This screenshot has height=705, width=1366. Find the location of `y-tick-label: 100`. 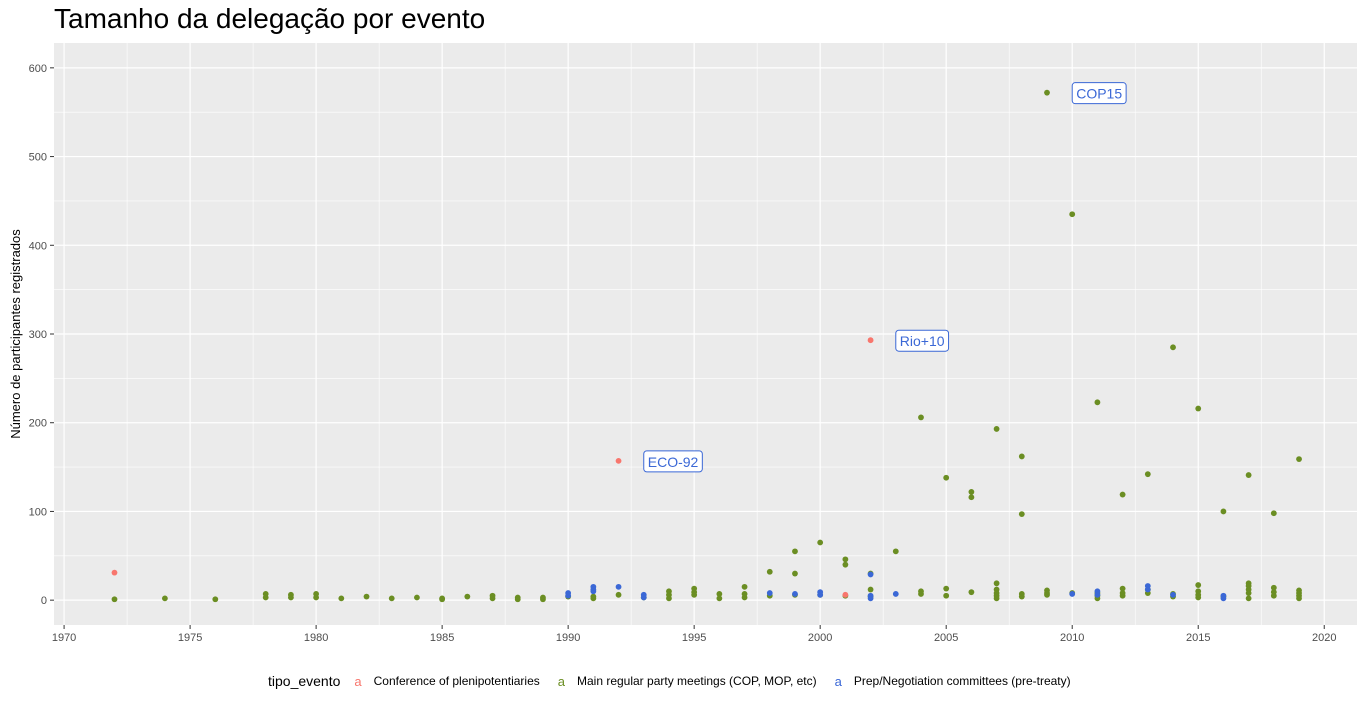

y-tick-label: 100 is located at coordinates (38, 512).